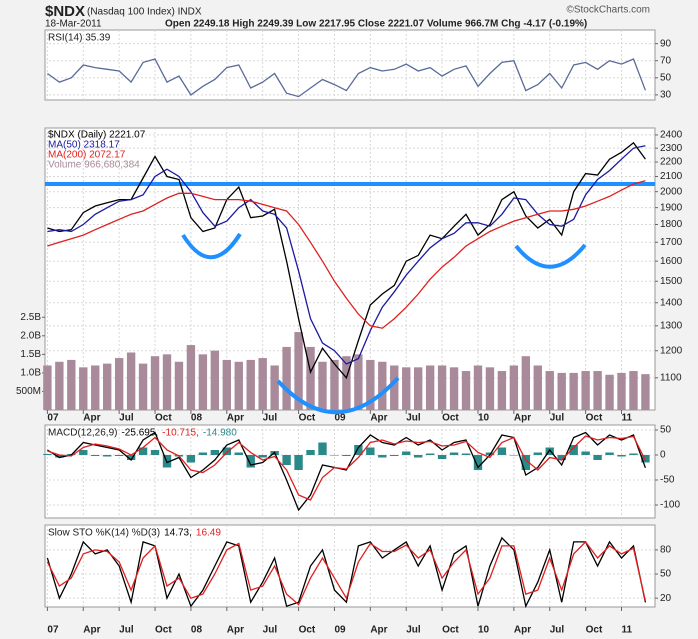 The height and width of the screenshot is (639, 698). Describe the element at coordinates (30, 354) in the screenshot. I see `y2-tick-label: 1.5B` at that location.